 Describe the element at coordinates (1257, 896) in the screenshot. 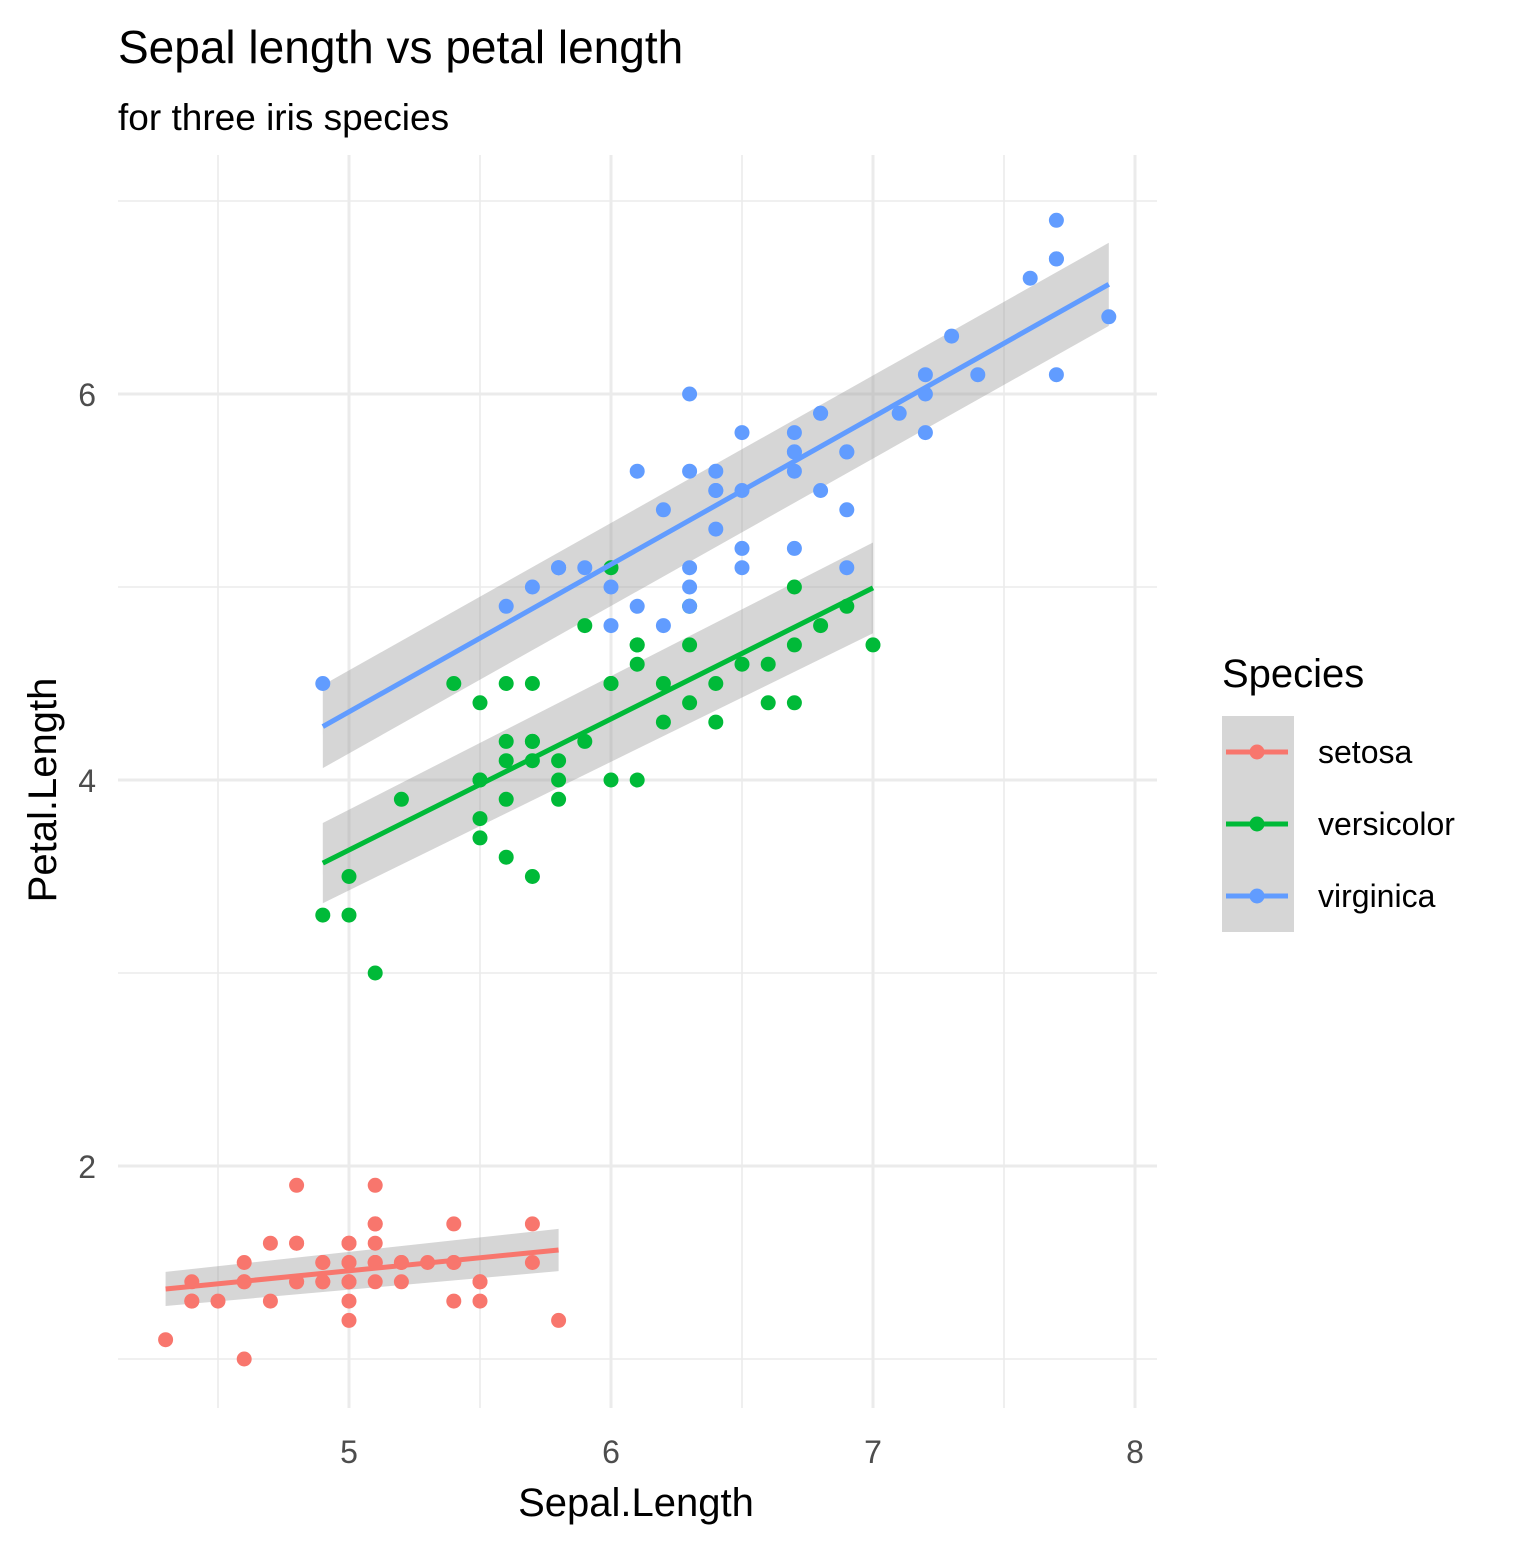

I see `virginica-legend-point` at that location.